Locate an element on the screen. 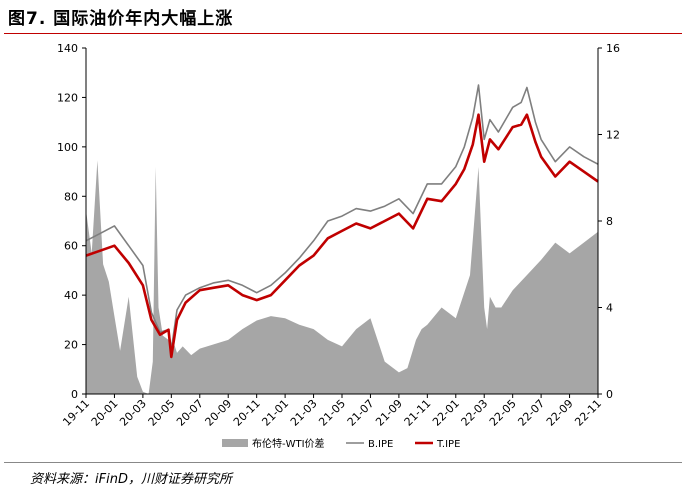  right-axis-tick-label: 12 is located at coordinates (613, 135).